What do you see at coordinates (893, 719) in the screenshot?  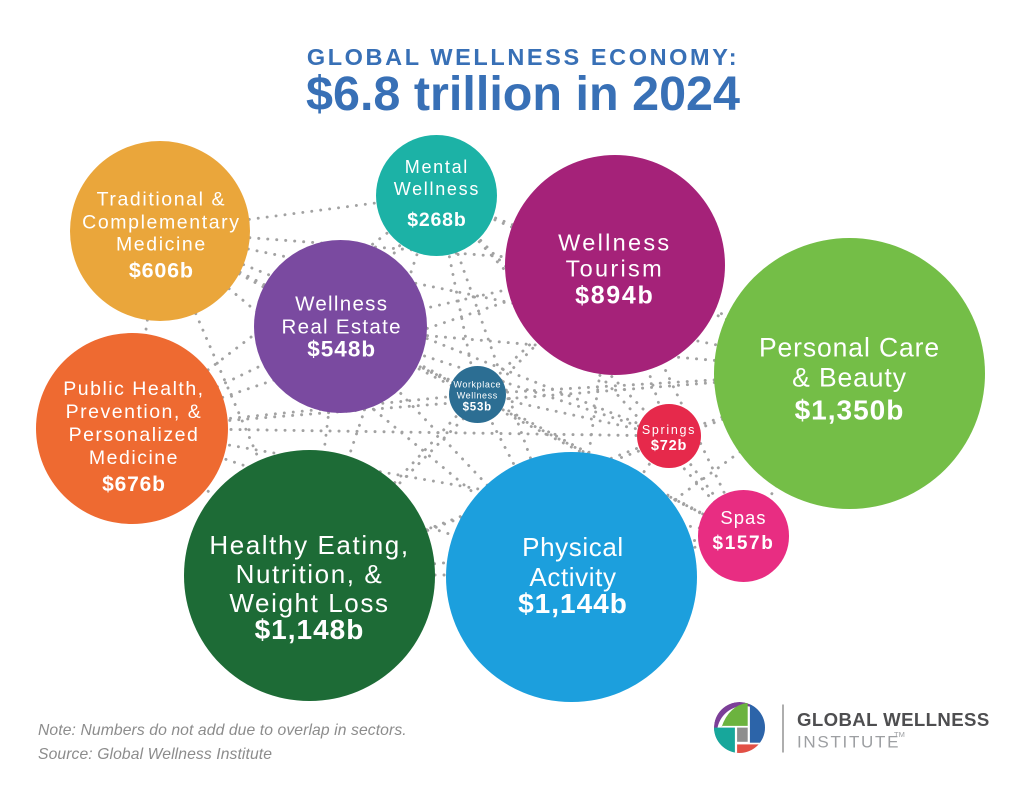 I see `svg-text: GLOBAL WELLNESS` at bounding box center [893, 719].